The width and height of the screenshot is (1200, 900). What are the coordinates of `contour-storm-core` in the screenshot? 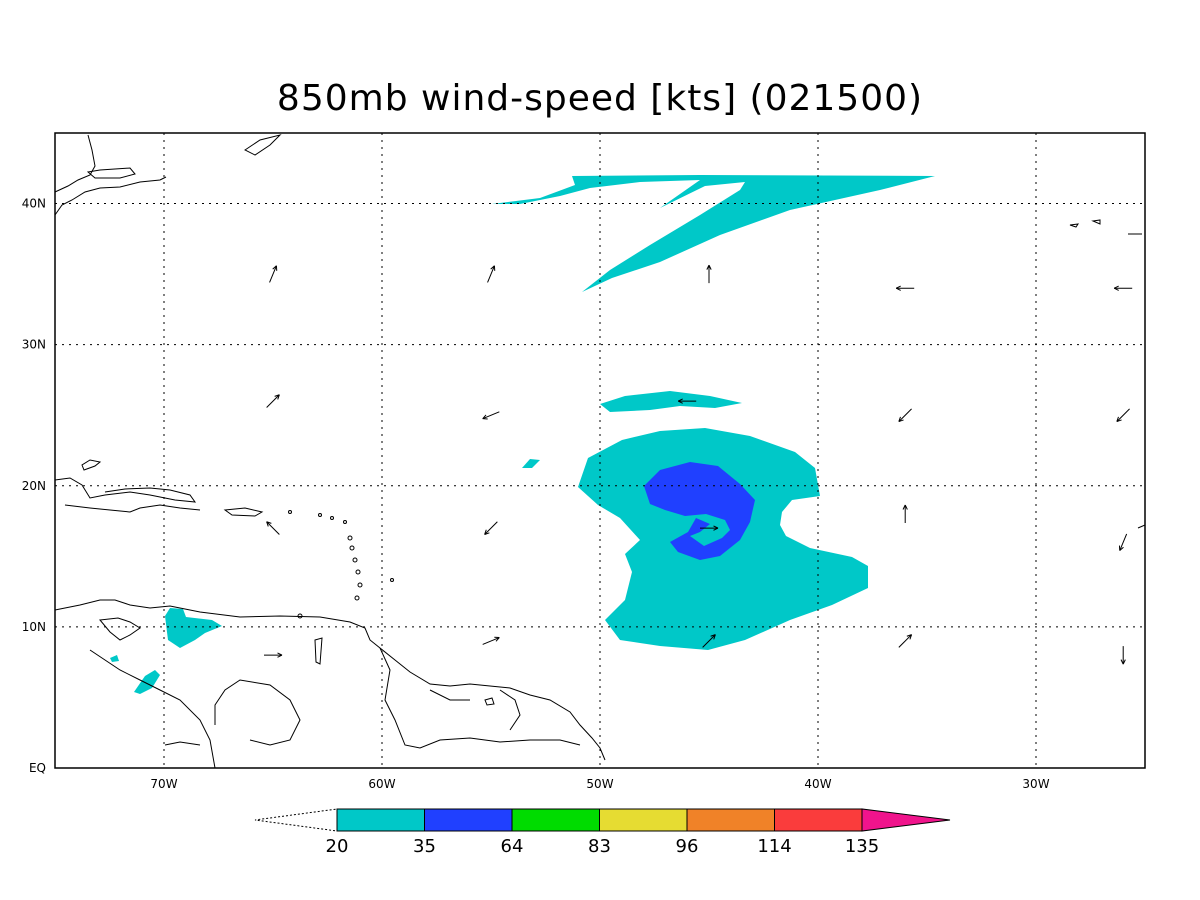 It's located at (699, 511).